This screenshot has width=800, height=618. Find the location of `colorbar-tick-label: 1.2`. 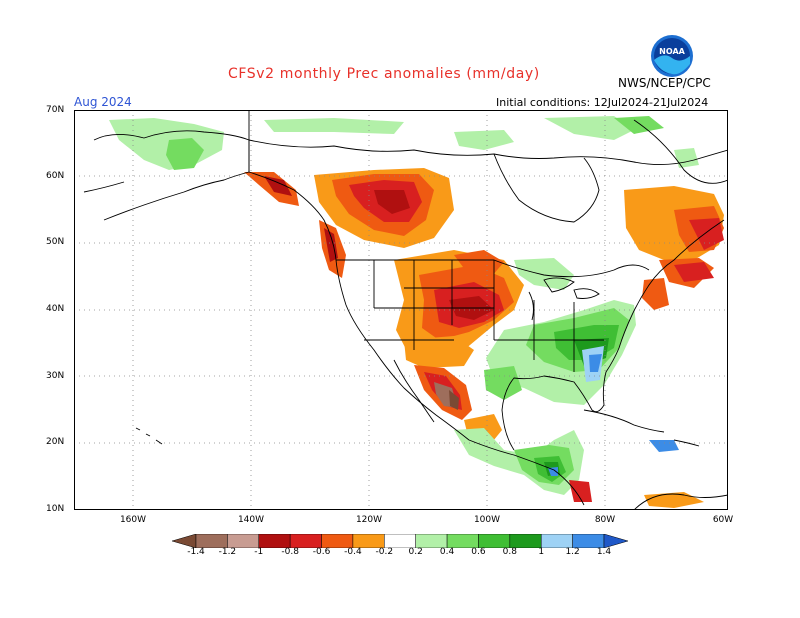

colorbar-tick-label: 1.2 is located at coordinates (572, 552).